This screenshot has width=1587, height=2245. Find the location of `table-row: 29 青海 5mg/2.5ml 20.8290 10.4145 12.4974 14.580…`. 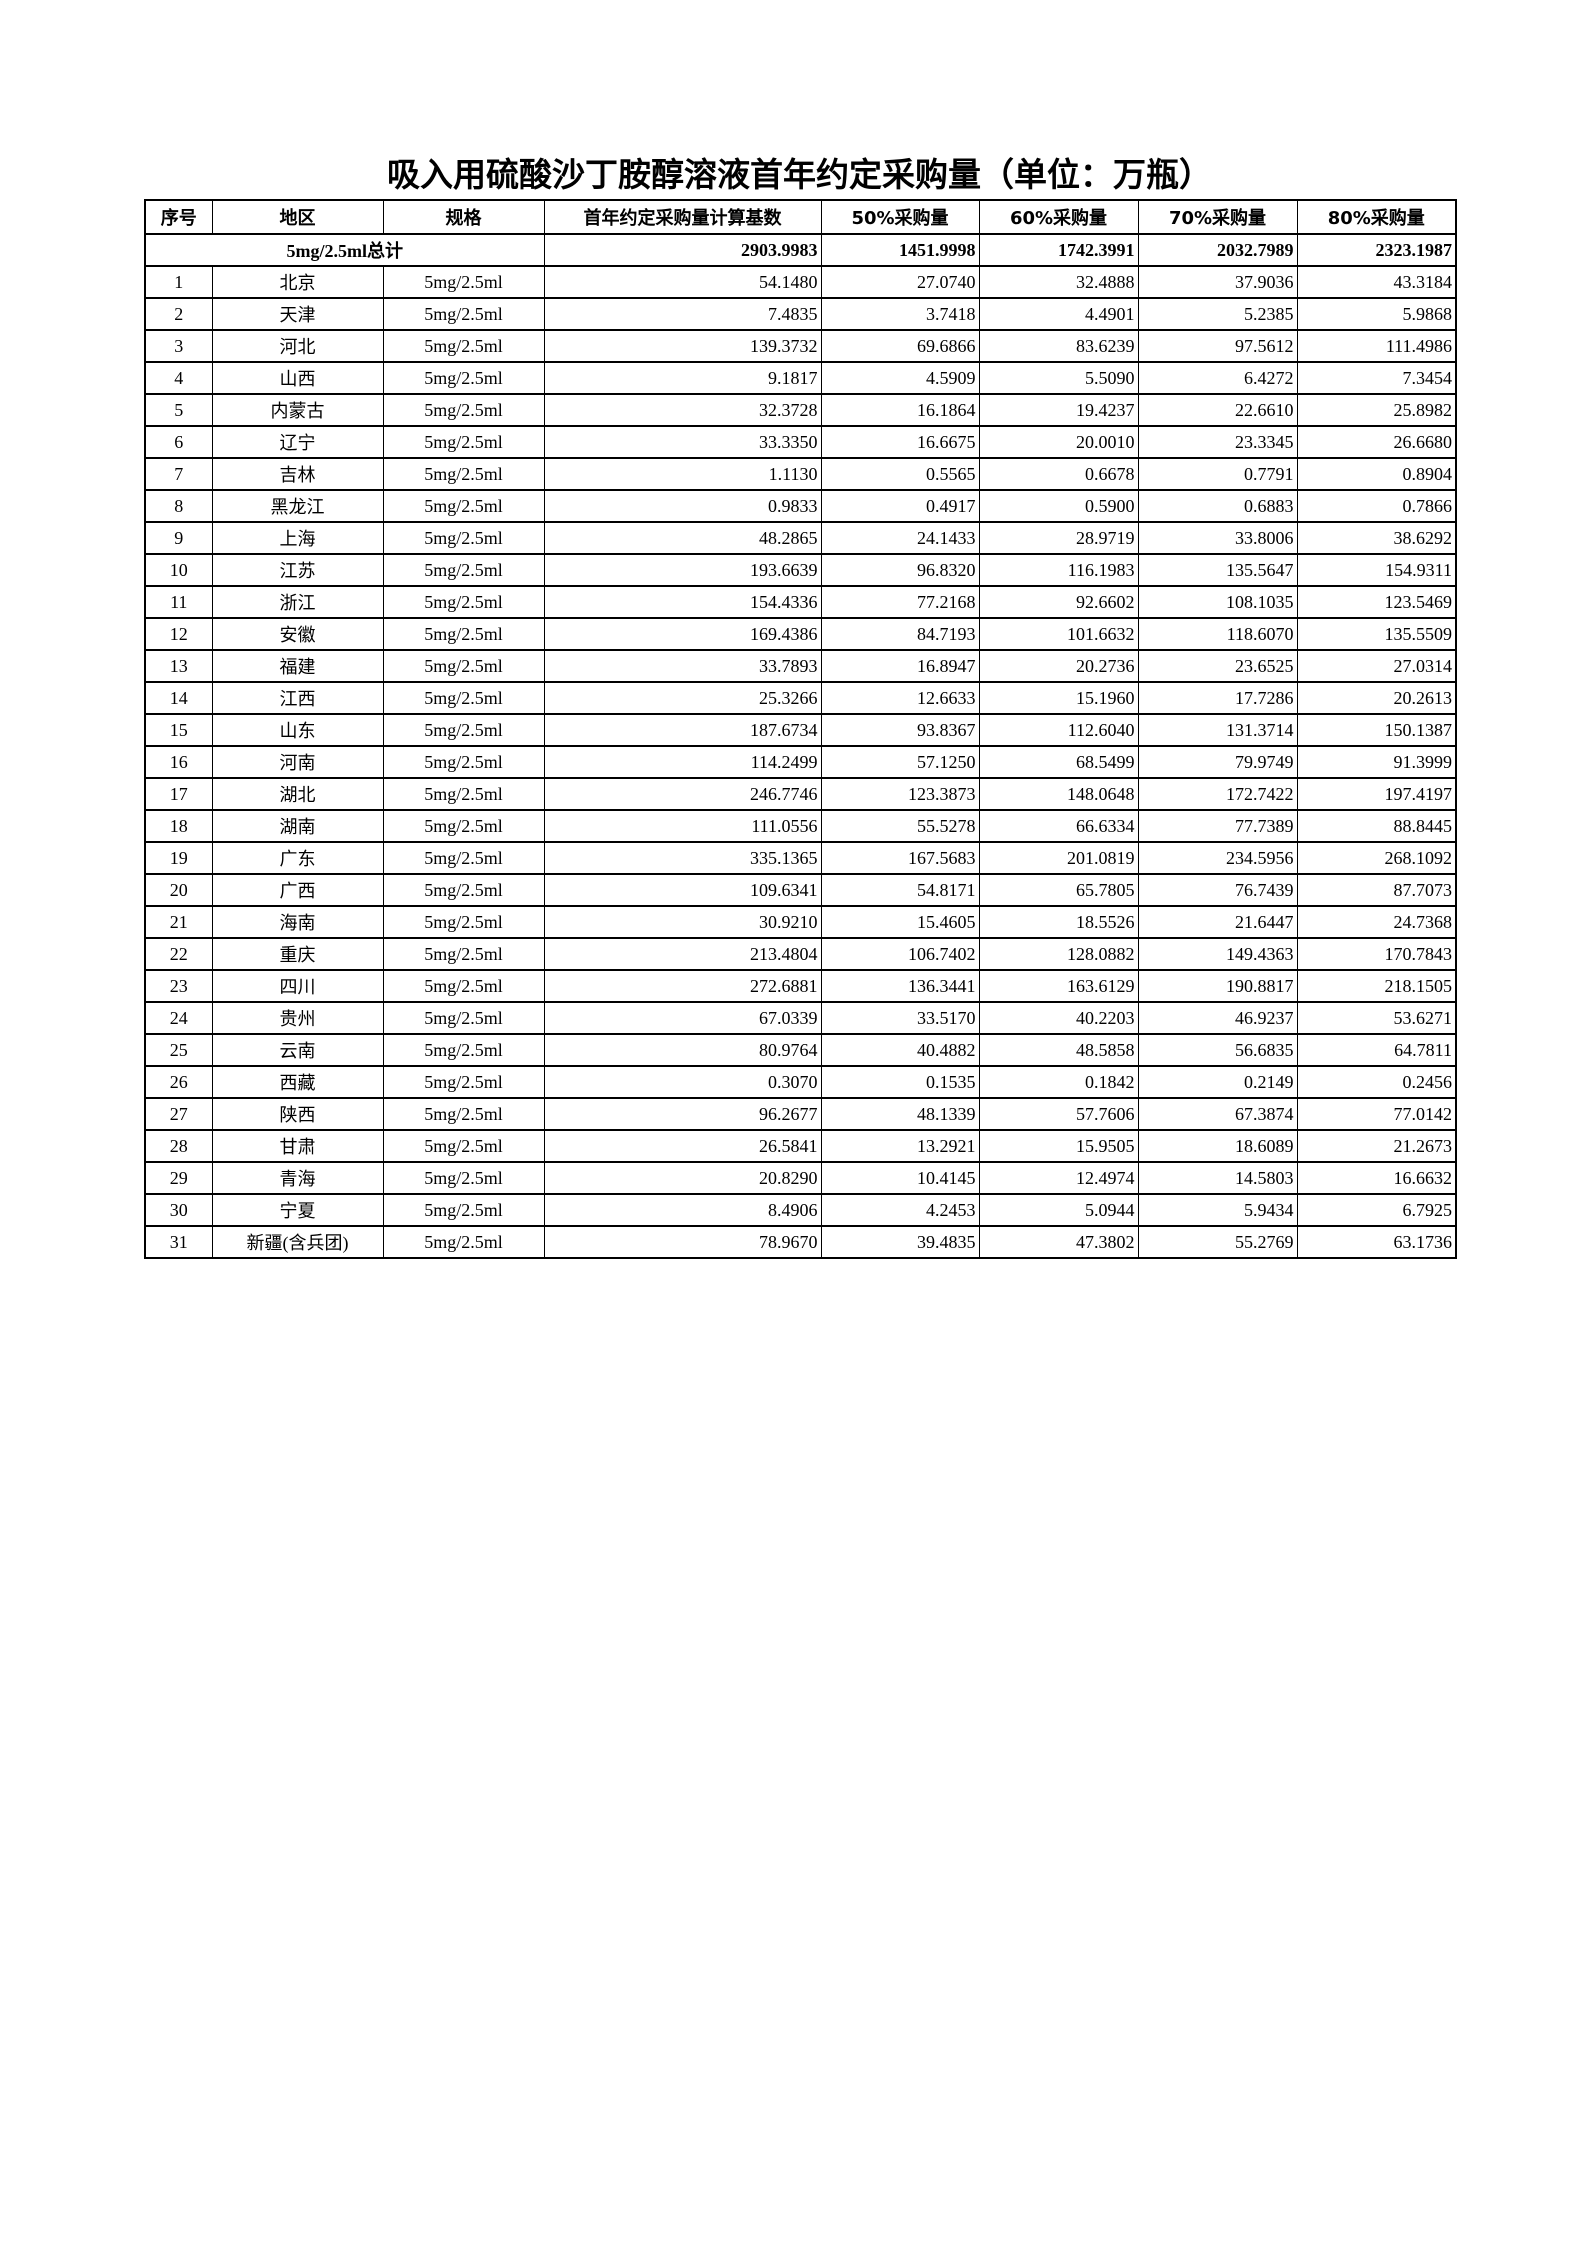

table-row: 29 青海 5mg/2.5ml 20.8290 10.4145 12.4974 14.580… is located at coordinates (800, 1178).